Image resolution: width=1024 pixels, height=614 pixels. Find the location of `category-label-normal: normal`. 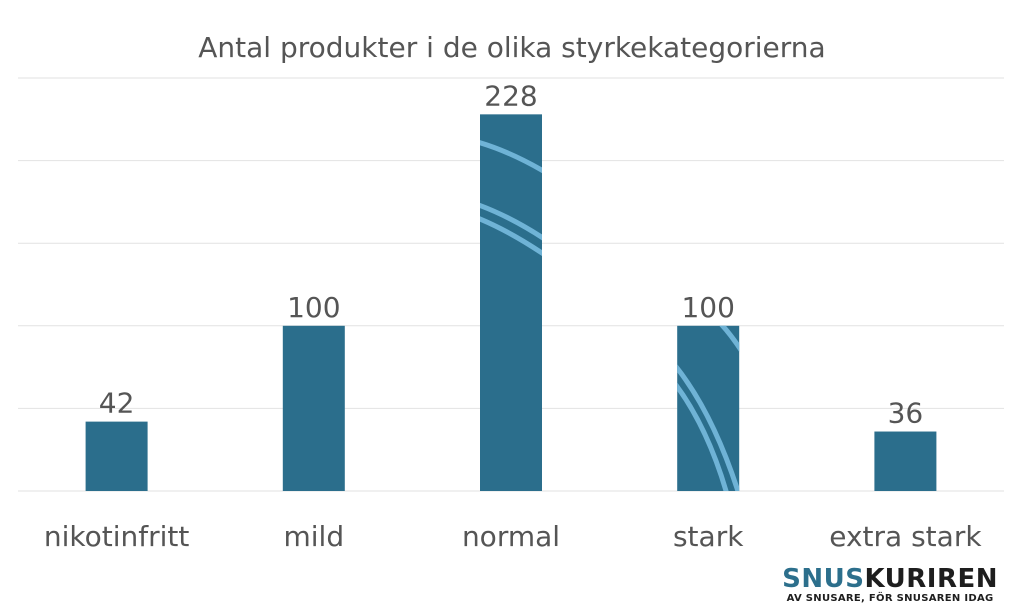

category-label-normal: normal is located at coordinates (511, 536).